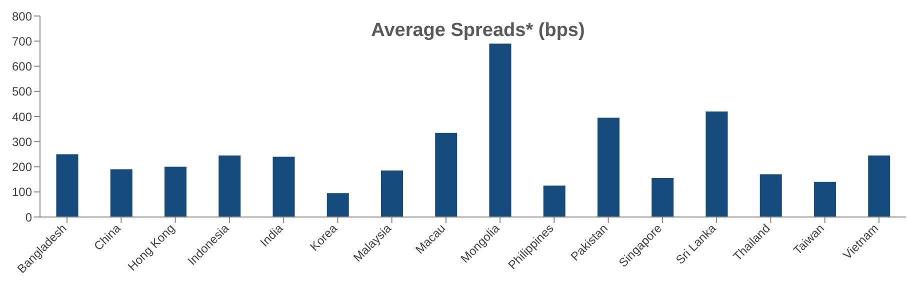  What do you see at coordinates (22, 16) in the screenshot?
I see `y-tick-label: 800` at bounding box center [22, 16].